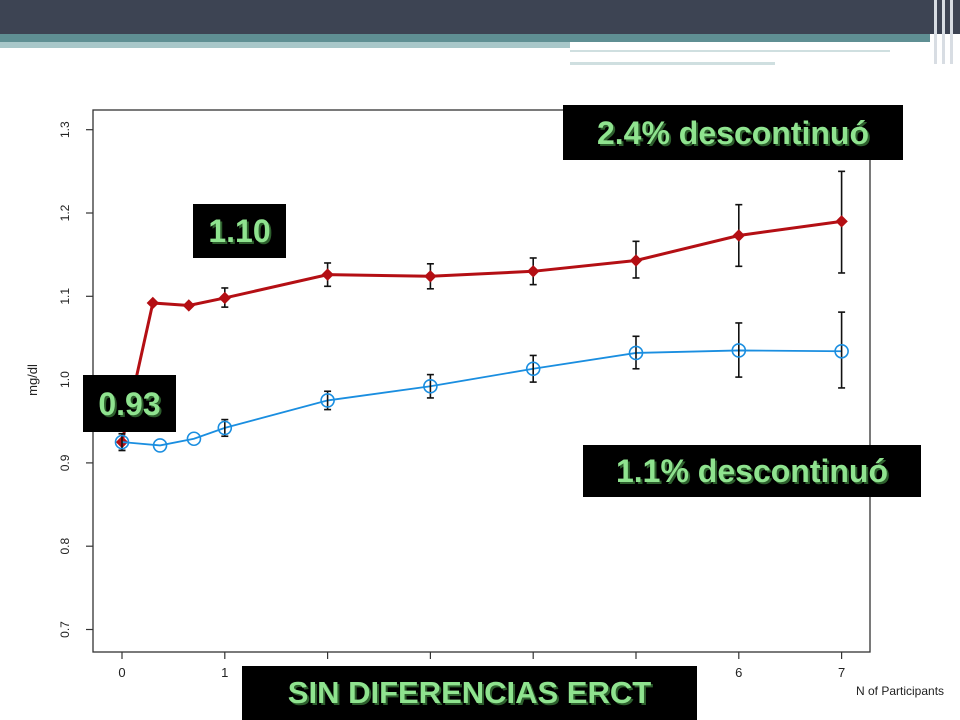 The height and width of the screenshot is (720, 960). What do you see at coordinates (285, 45) in the screenshot?
I see `slide-light-band` at bounding box center [285, 45].